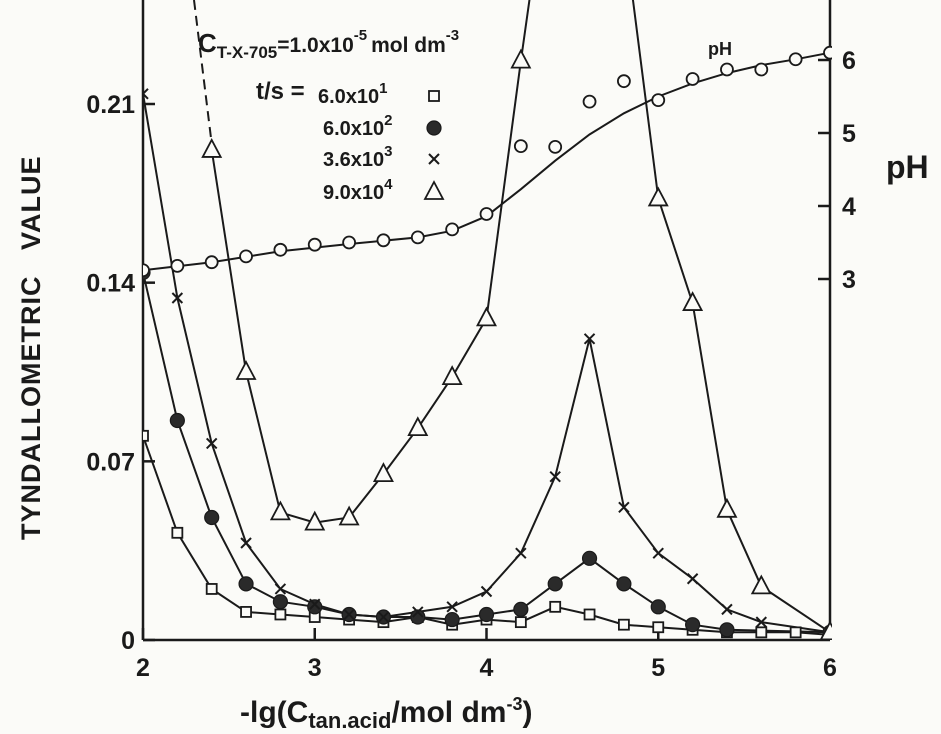  Describe the element at coordinates (434, 159) in the screenshot. I see `legend-marker-x` at that location.